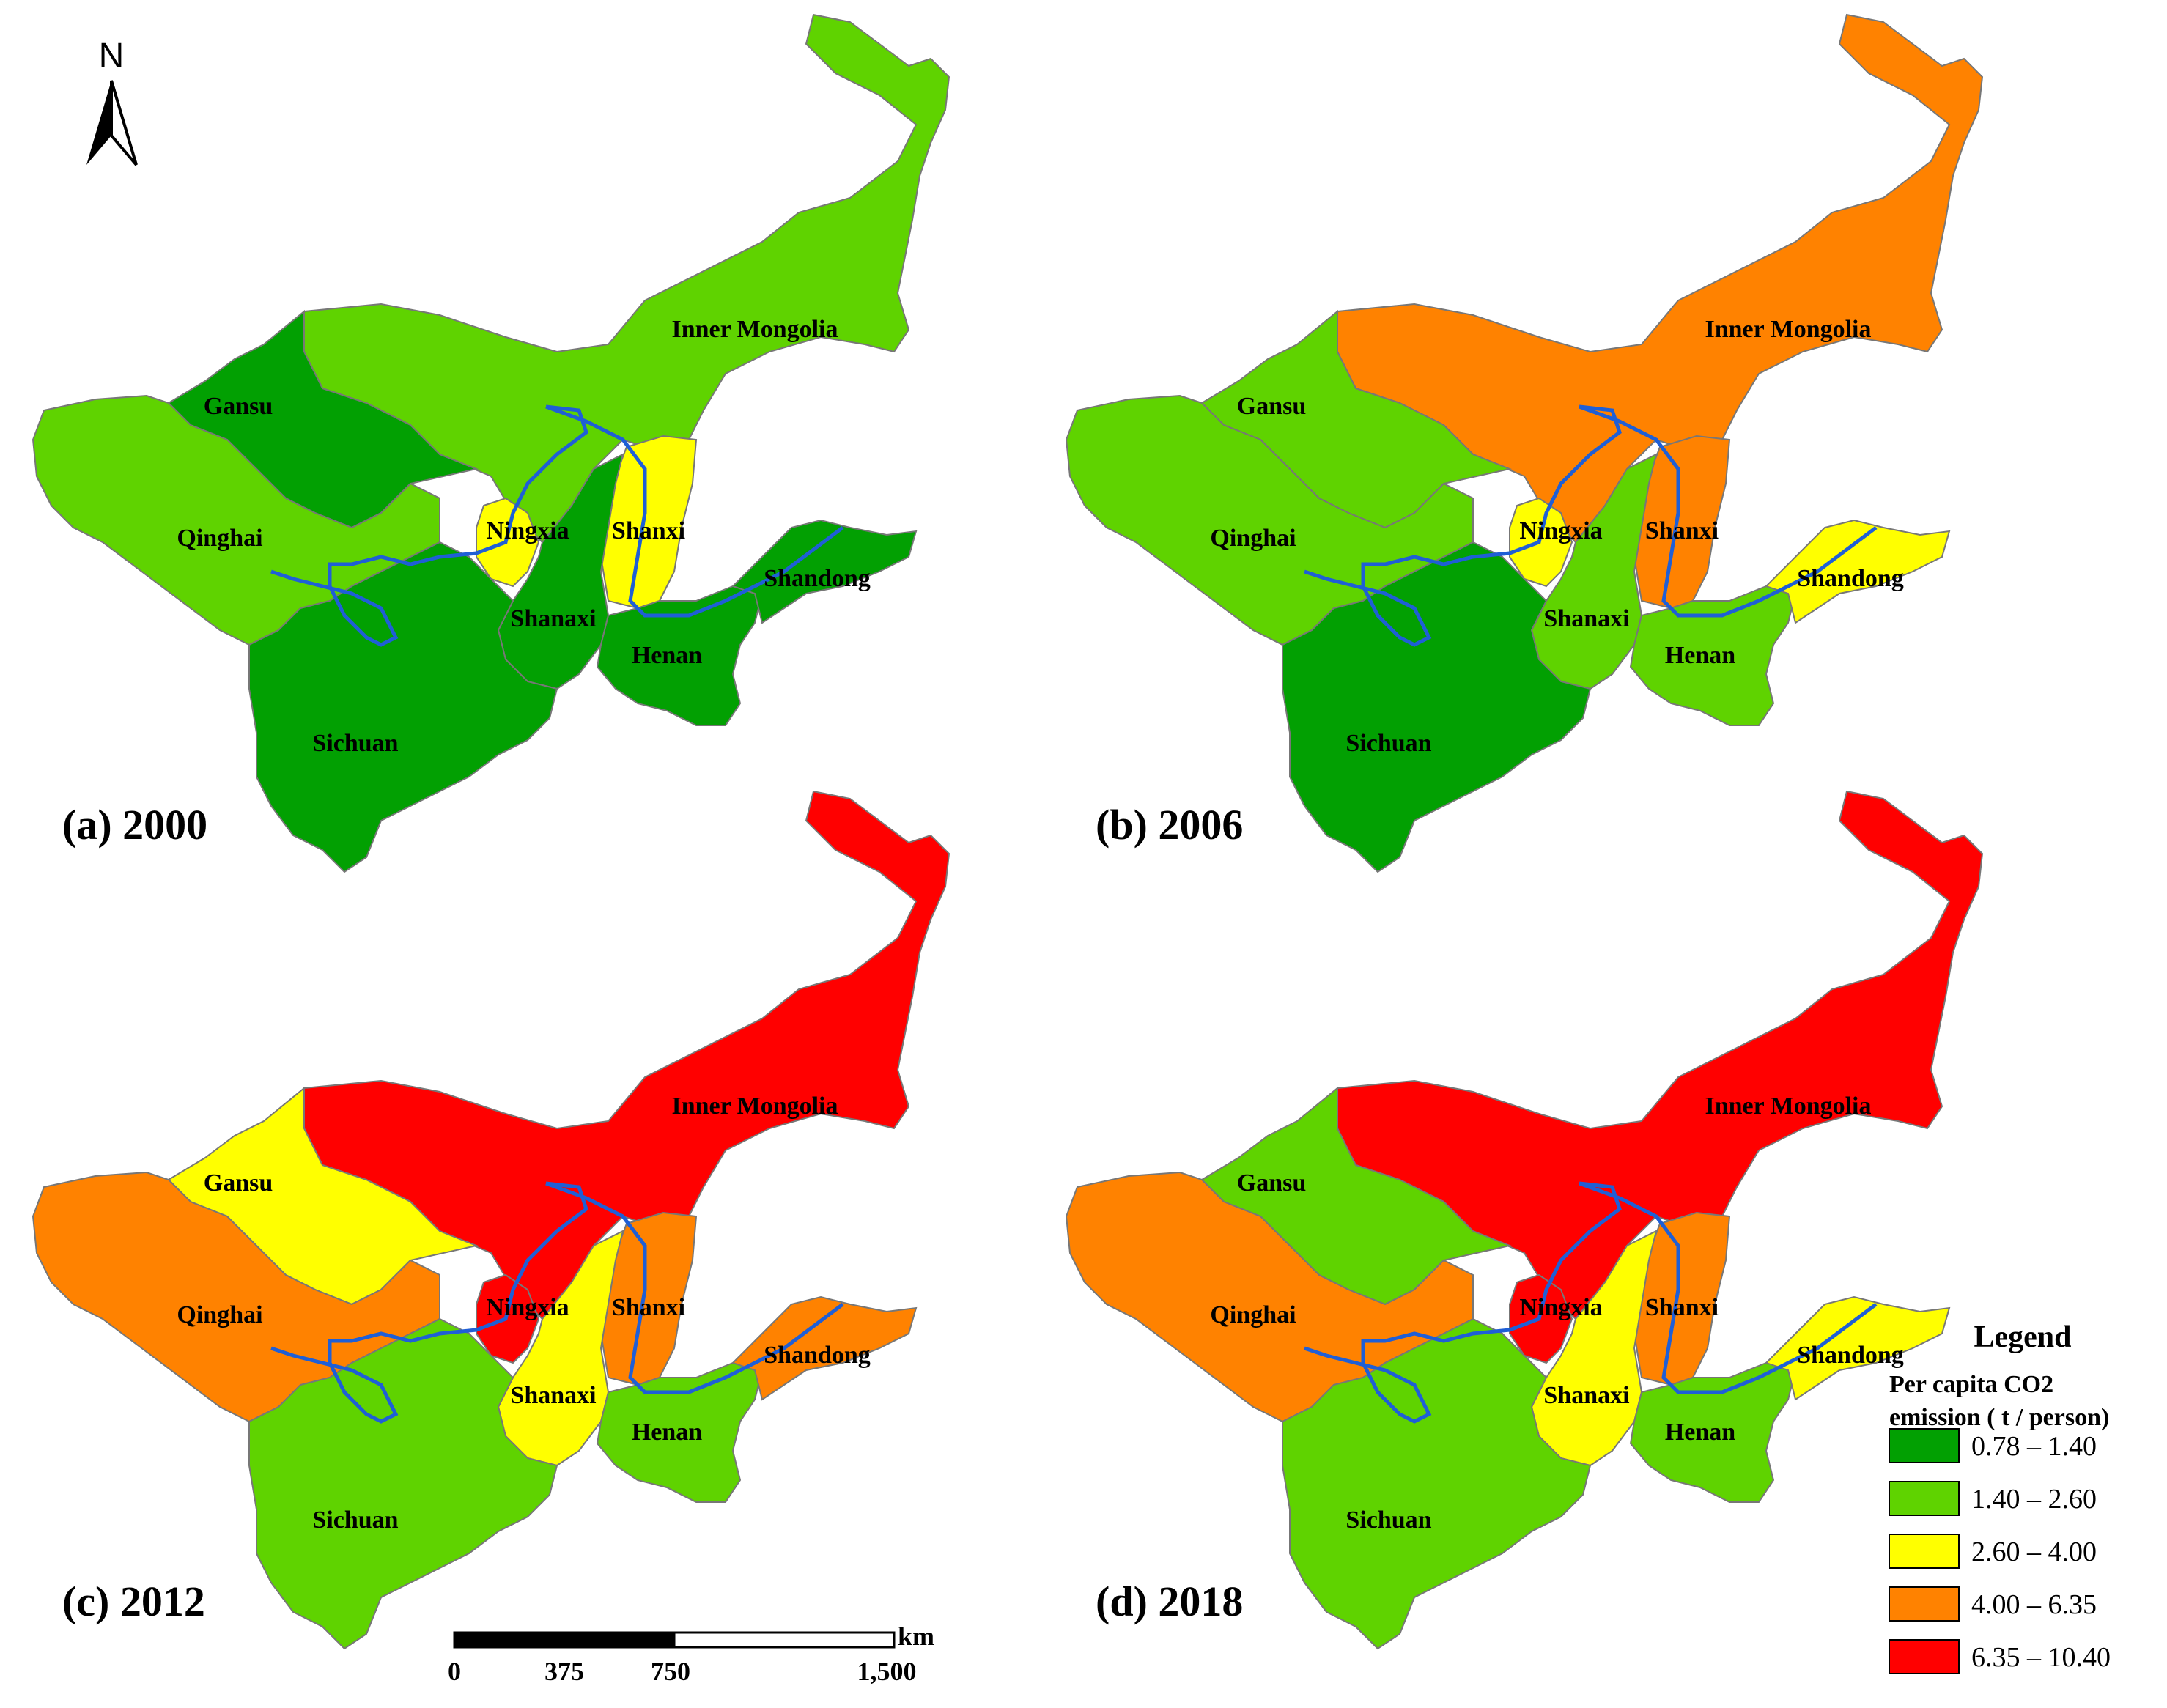 The height and width of the screenshot is (1708, 2167). I want to click on legend-range-4: 4.00 – 6.35, so click(2034, 1604).